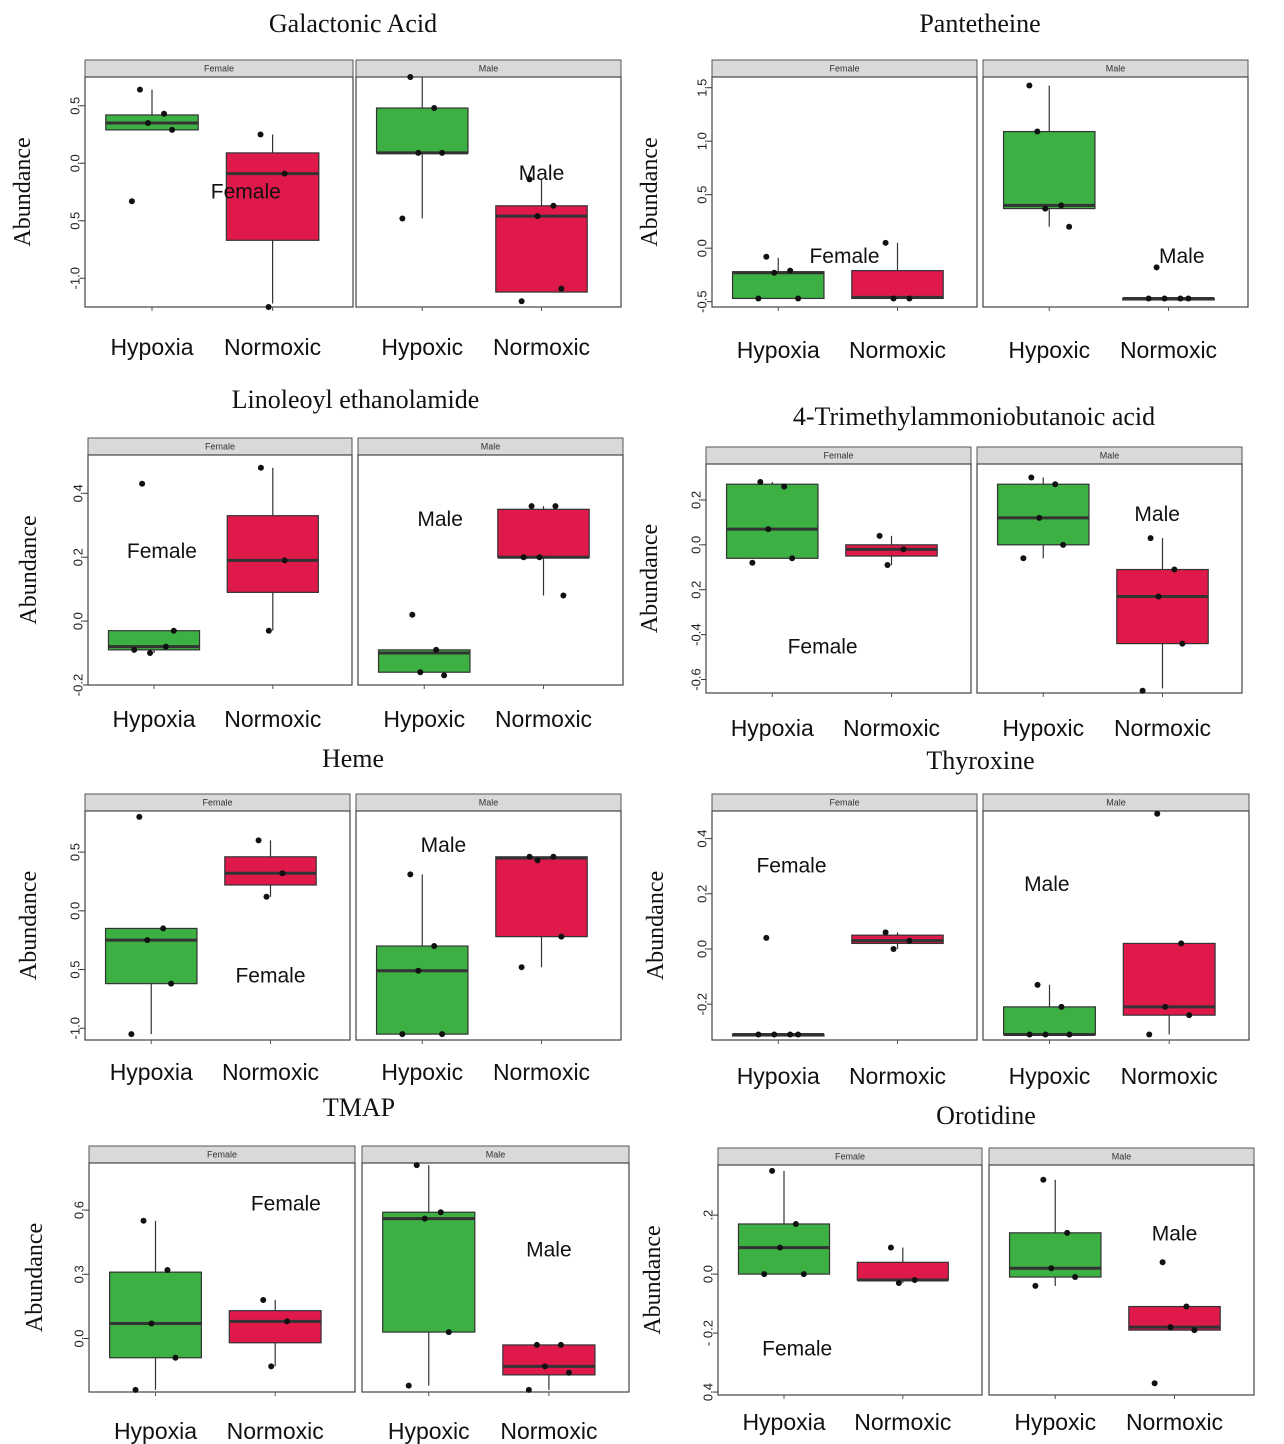 This screenshot has height=1444, width=1284. I want to click on y-tick-label: - 0.2, so click(708, 1333).